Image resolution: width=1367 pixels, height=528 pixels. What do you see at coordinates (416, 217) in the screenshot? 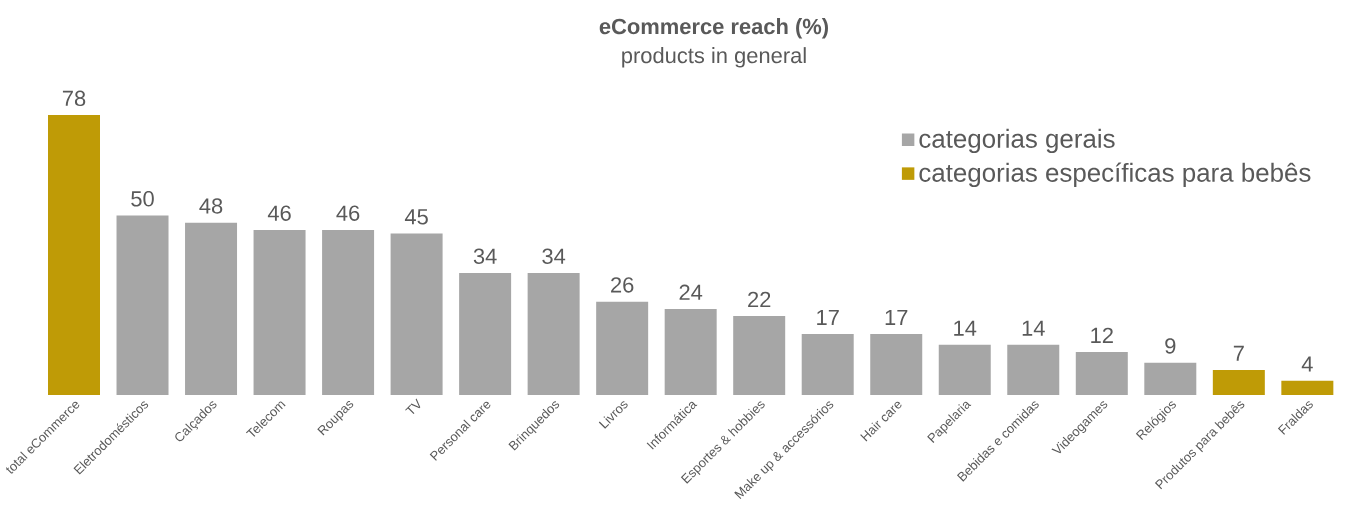
I see `data-label: 45` at bounding box center [416, 217].